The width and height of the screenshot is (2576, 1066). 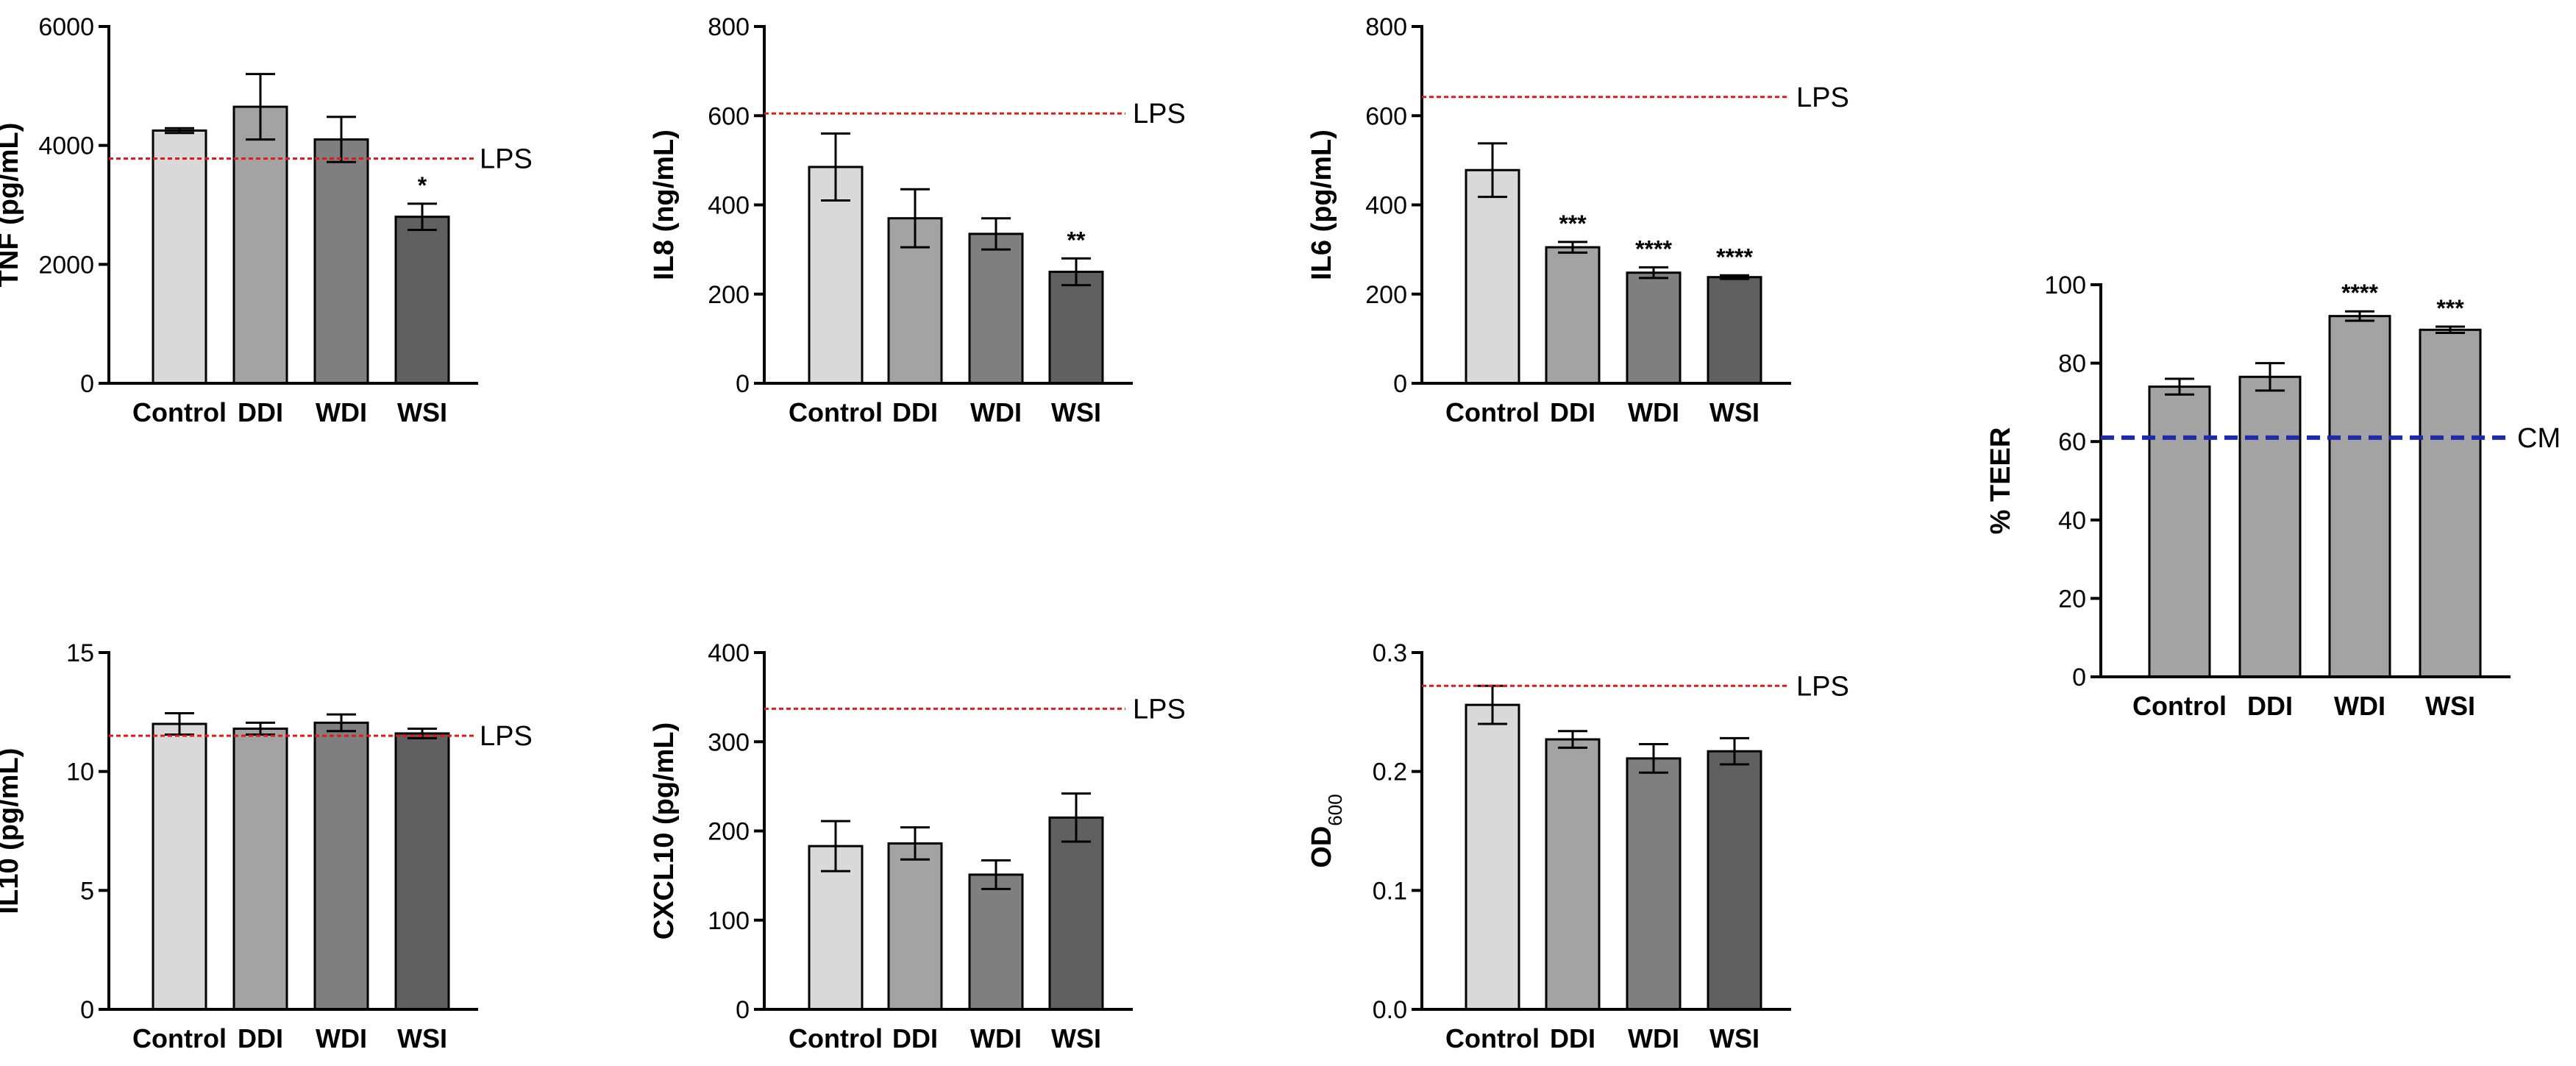 I want to click on y-tick-label: 100, so click(x=729, y=921).